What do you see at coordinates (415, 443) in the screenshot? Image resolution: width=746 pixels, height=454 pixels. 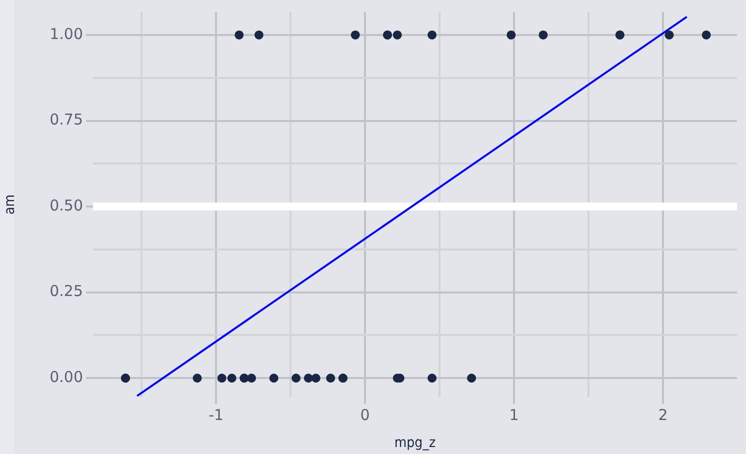 I see `x-axis-title: mpg_z` at bounding box center [415, 443].